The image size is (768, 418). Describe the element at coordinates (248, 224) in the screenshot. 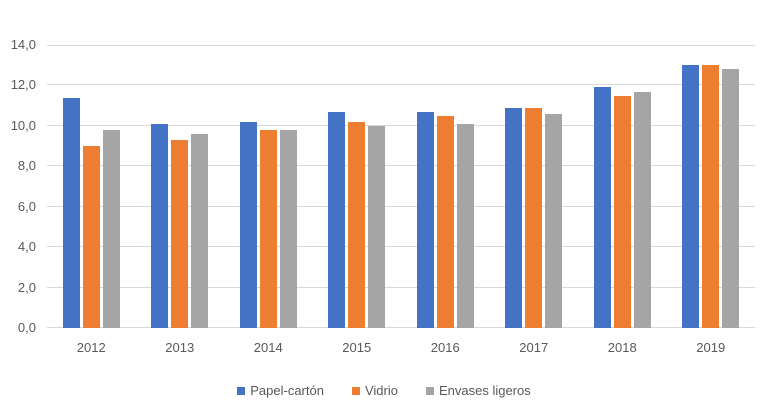

I see `bar-papel-carton-2014` at that location.